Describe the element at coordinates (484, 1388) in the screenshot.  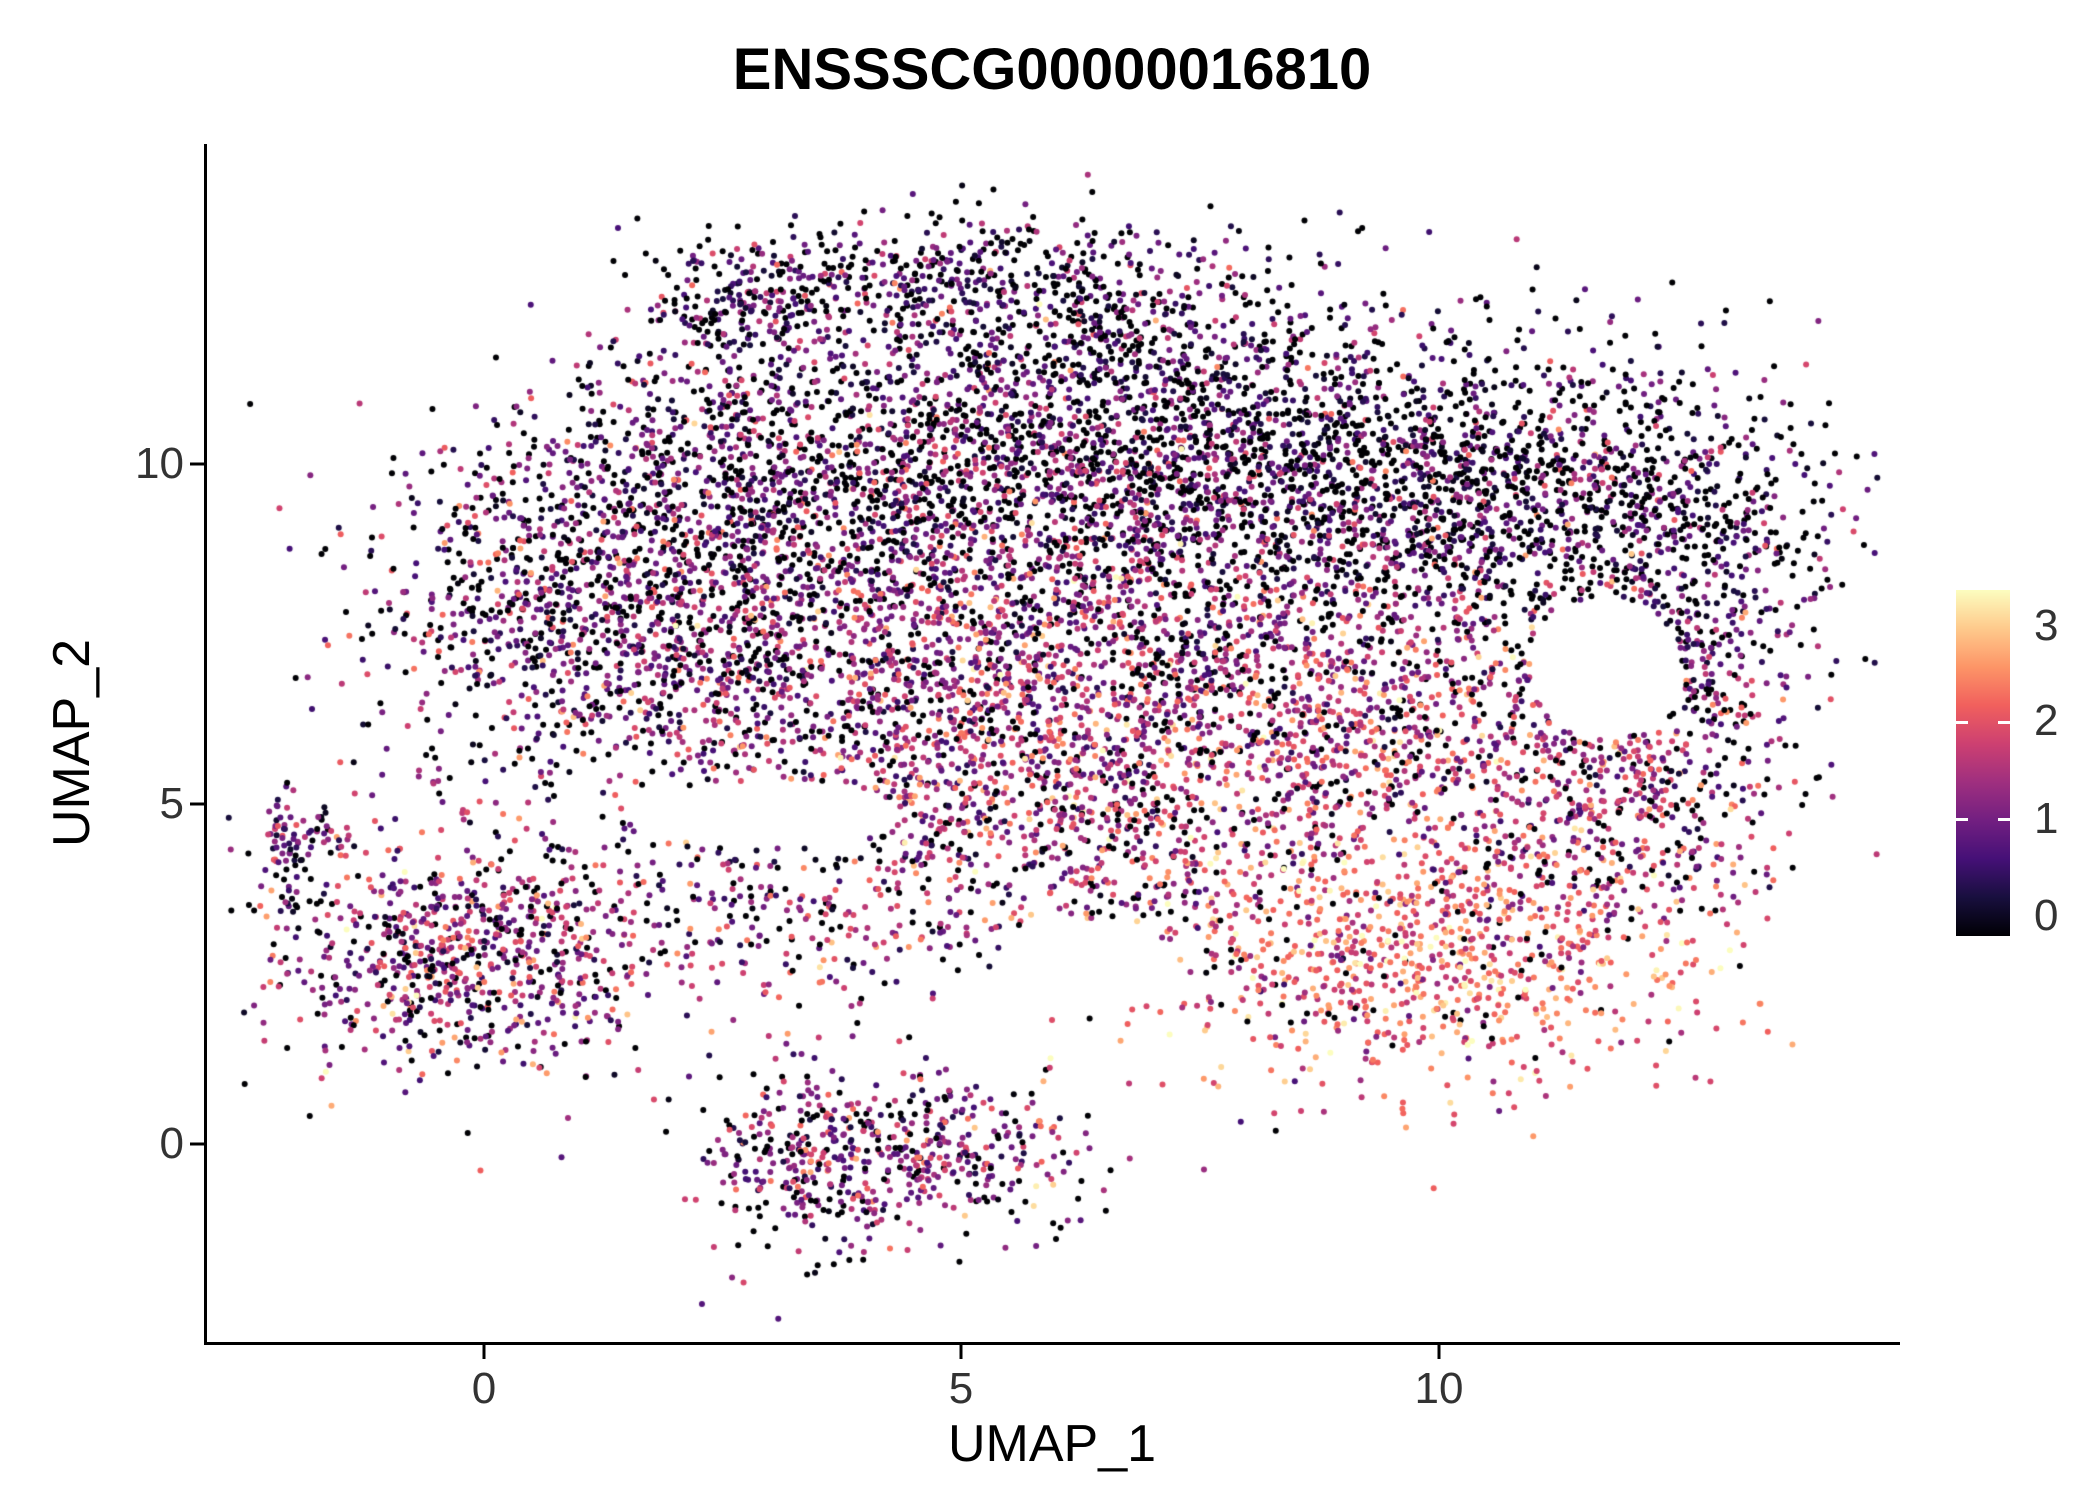
I see `x-tick-label-0: 0` at that location.